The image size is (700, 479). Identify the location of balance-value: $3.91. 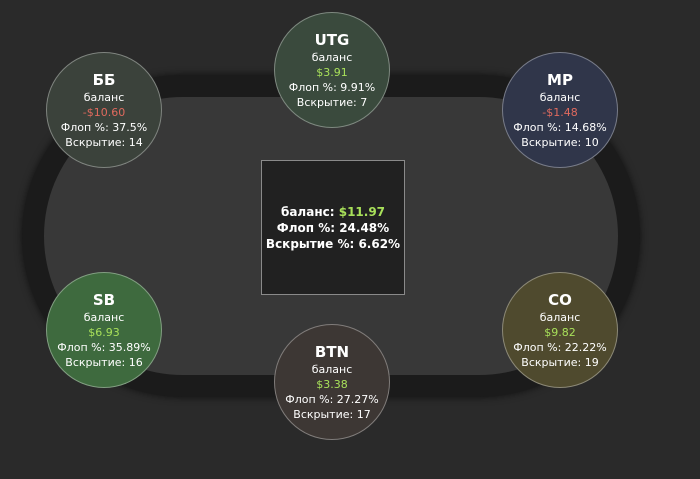
(332, 72).